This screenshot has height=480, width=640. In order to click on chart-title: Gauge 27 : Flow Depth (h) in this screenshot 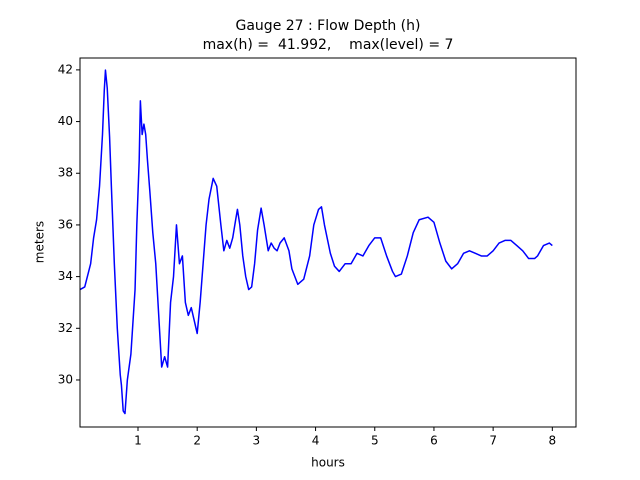, I will do `click(328, 26)`.